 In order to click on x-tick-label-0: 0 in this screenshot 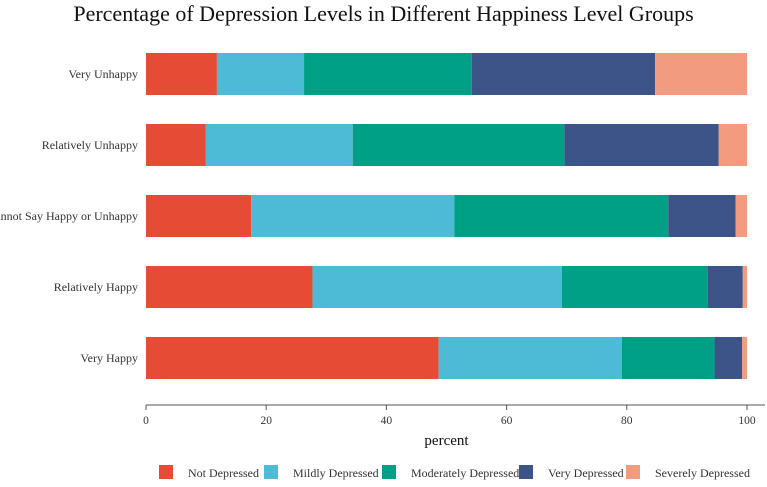, I will do `click(146, 421)`.